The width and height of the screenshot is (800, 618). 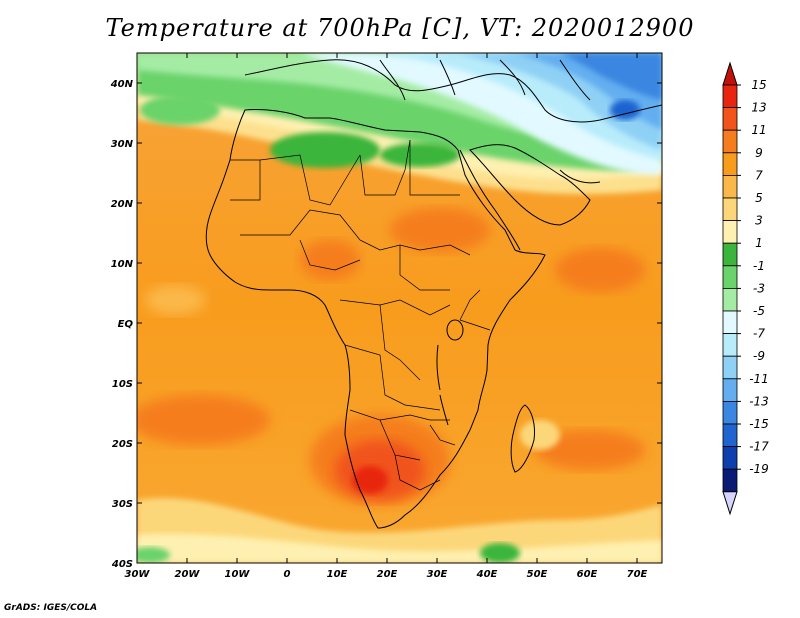 What do you see at coordinates (530, 185) in the screenshot?
I see `arabia-coastline` at bounding box center [530, 185].